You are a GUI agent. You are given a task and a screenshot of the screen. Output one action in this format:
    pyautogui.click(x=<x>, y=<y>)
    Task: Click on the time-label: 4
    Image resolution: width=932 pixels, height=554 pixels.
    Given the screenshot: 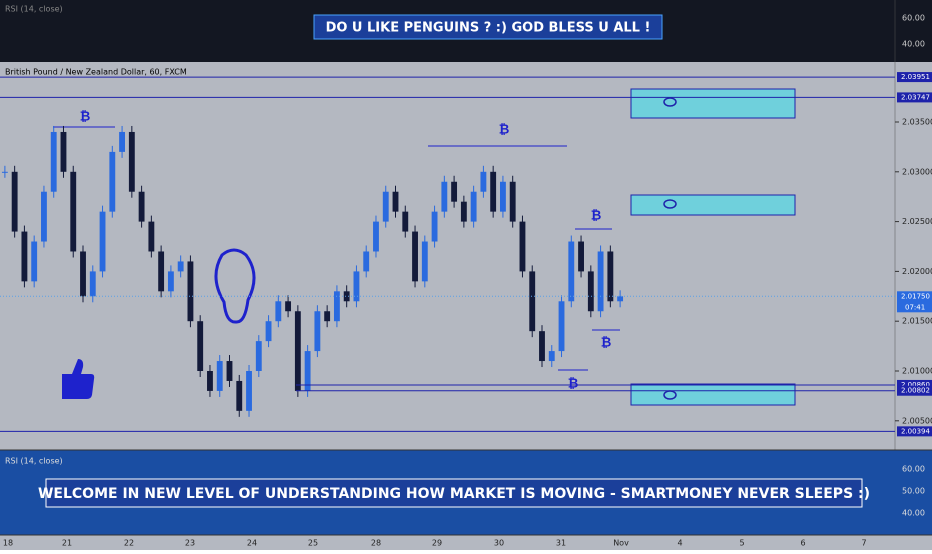 What is the action you would take?
    pyautogui.click(x=679, y=543)
    